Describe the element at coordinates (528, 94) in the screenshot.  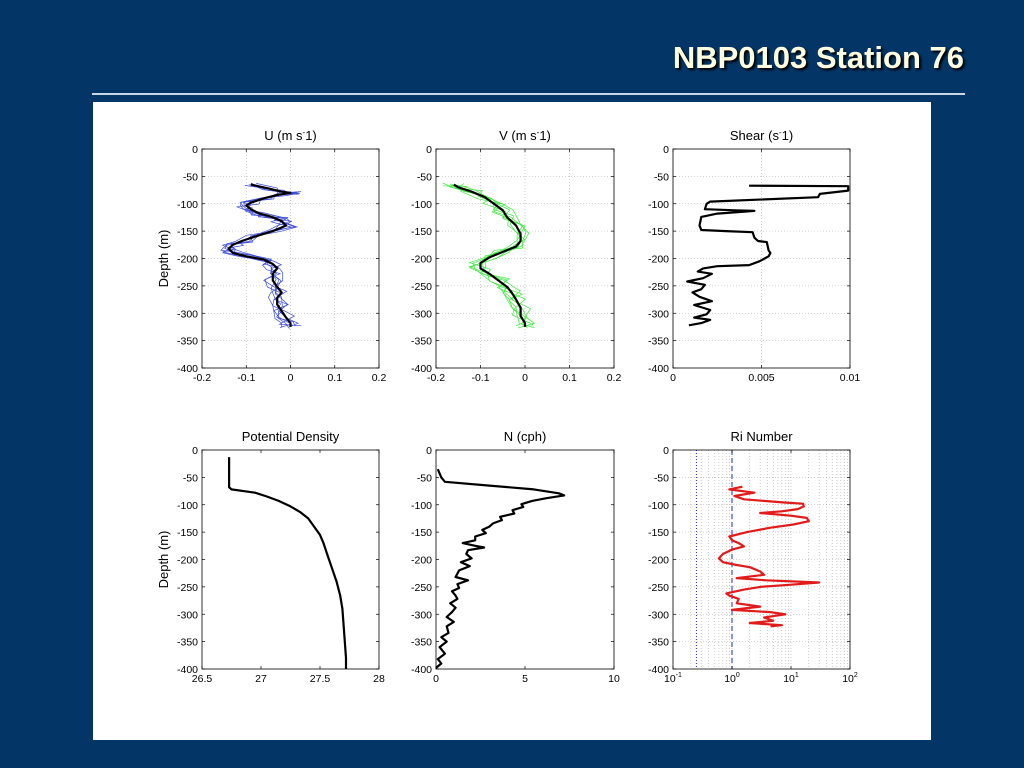
I see `title-divider` at that location.